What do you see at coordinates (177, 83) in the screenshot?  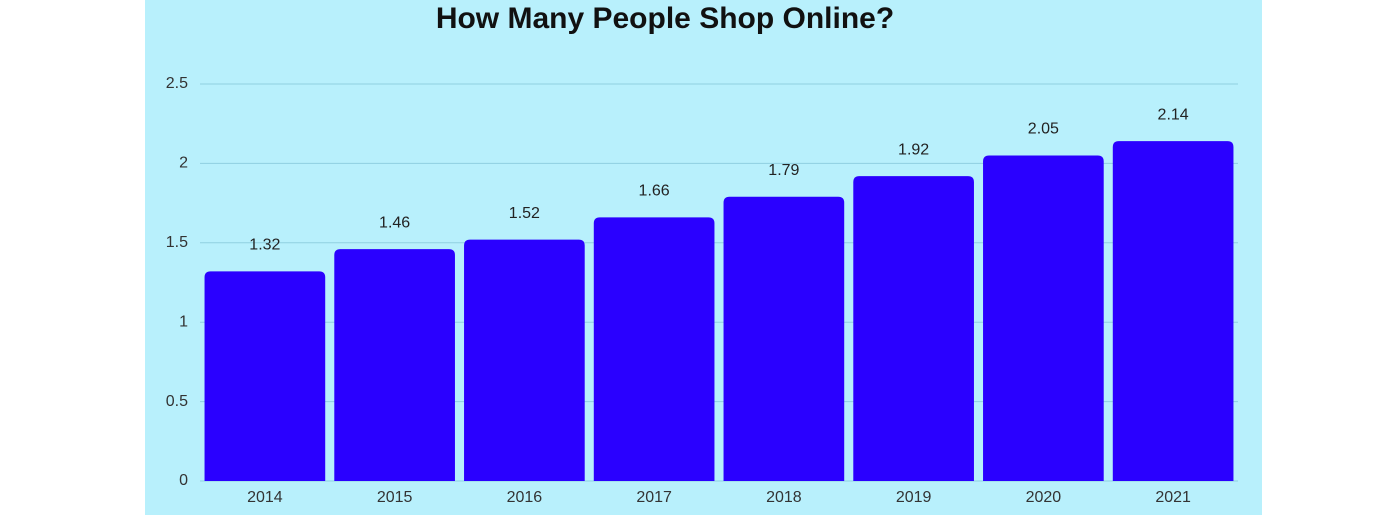 I see `y-tick-label: 2.5` at bounding box center [177, 83].